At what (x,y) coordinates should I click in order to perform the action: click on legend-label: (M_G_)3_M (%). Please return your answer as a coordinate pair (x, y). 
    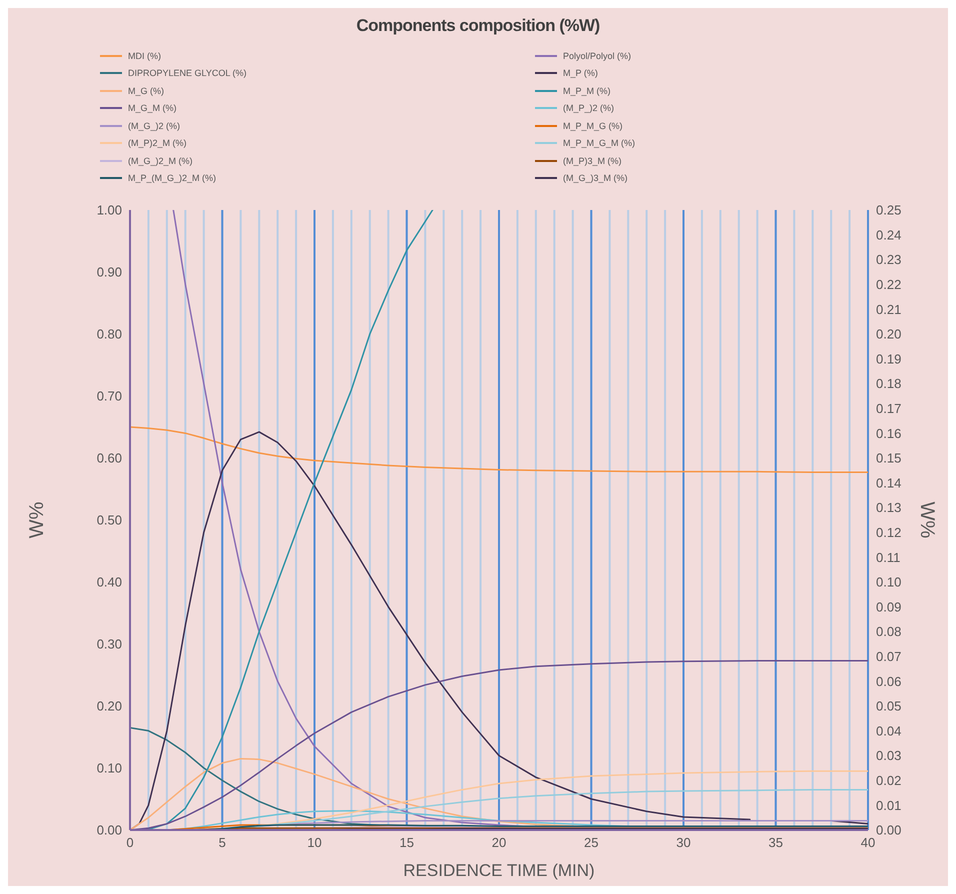
    Looking at the image, I should click on (595, 178).